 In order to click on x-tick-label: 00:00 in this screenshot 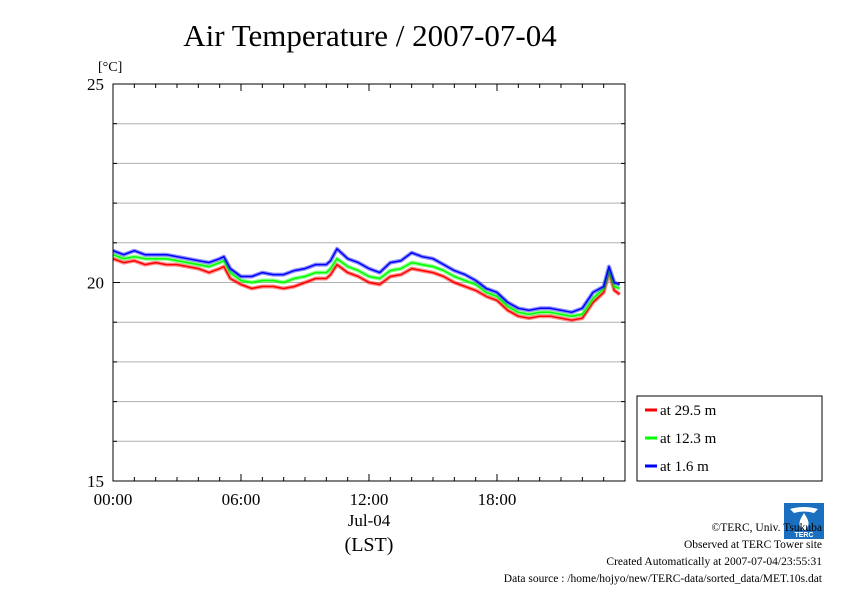, I will do `click(113, 499)`.